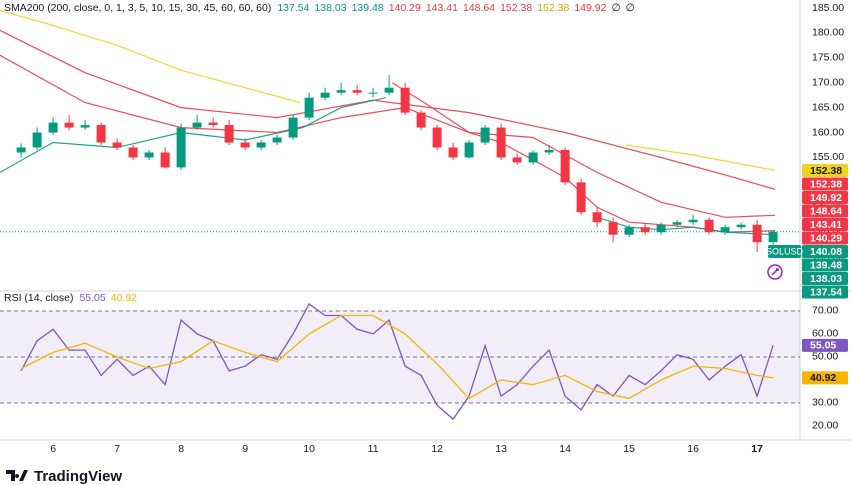  Describe the element at coordinates (117, 449) in the screenshot. I see `x-tick-label: 7` at that location.